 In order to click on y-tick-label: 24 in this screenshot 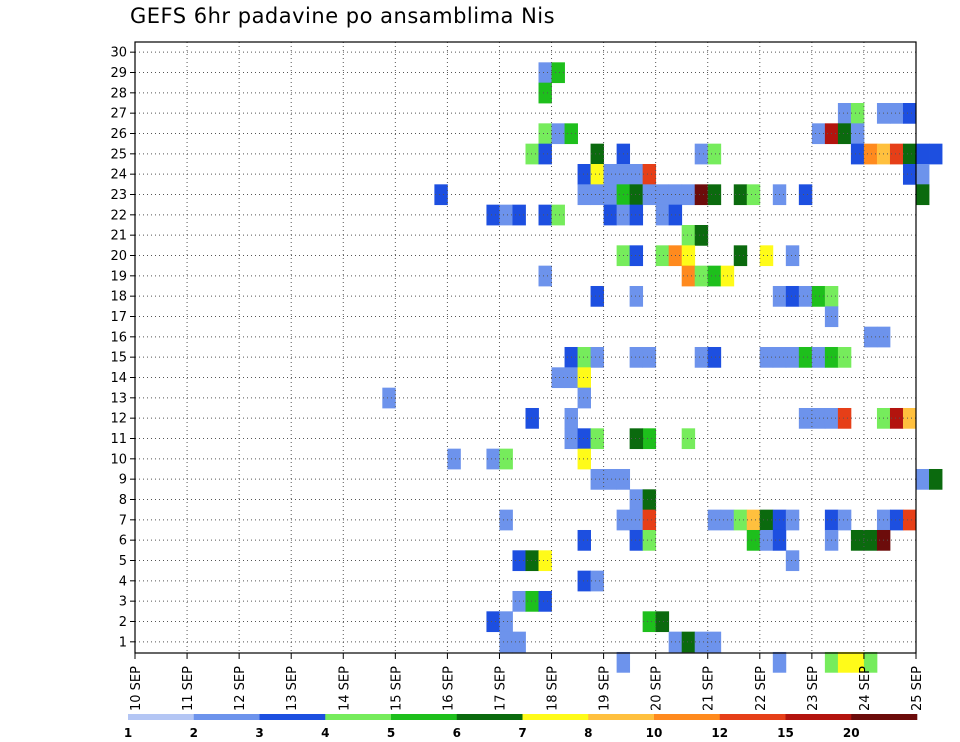, I will do `click(118, 175)`.